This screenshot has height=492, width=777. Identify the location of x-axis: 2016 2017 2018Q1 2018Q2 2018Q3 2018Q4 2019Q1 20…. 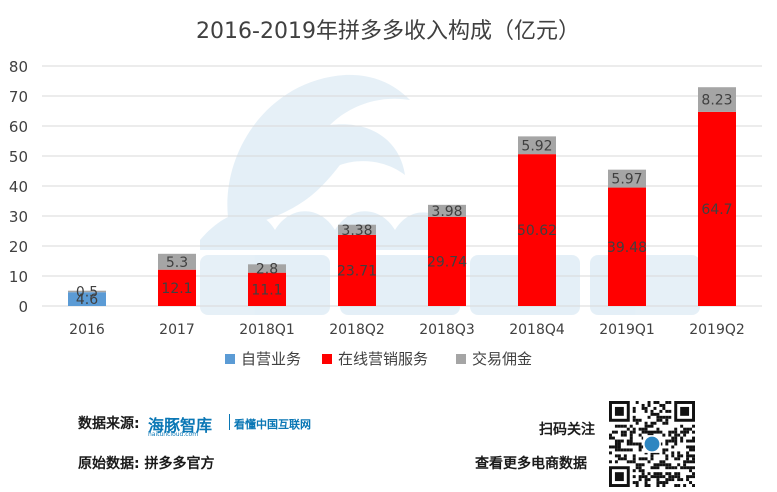
(407, 330).